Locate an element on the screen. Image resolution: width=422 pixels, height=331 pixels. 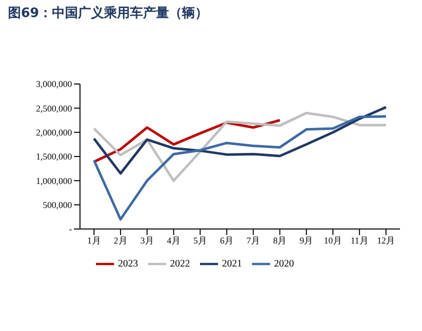
x-tick-label: 7月 is located at coordinates (253, 240).